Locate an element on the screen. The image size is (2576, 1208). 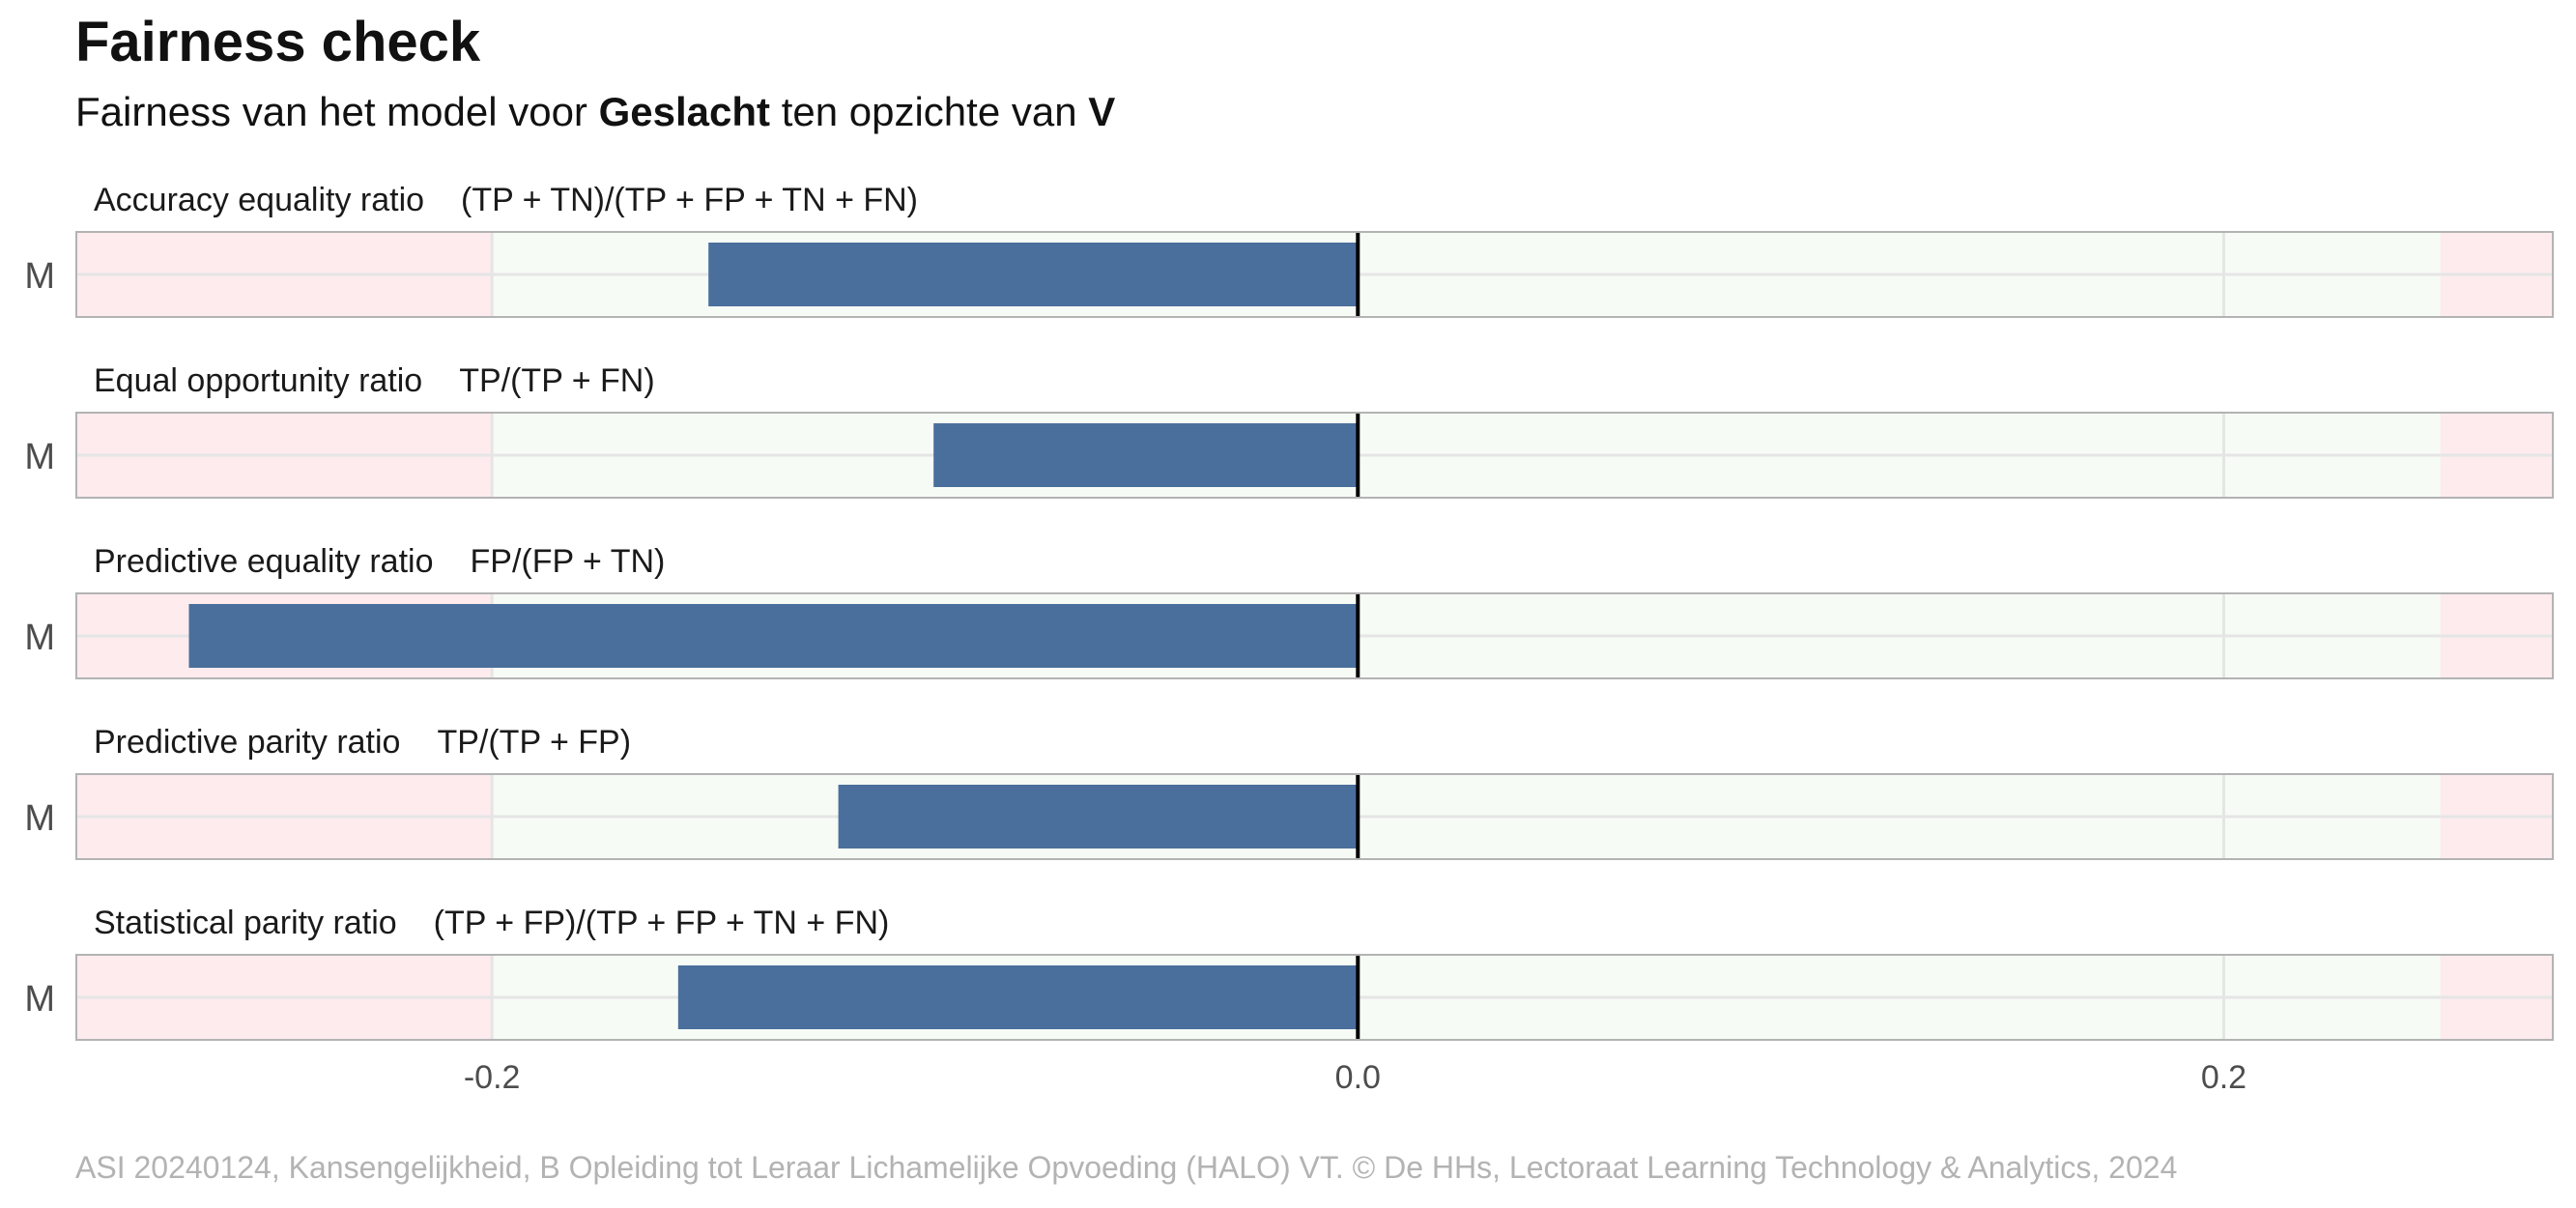
panel-title: Predictive parity ratio TP/(TP + FP) is located at coordinates (363, 742).